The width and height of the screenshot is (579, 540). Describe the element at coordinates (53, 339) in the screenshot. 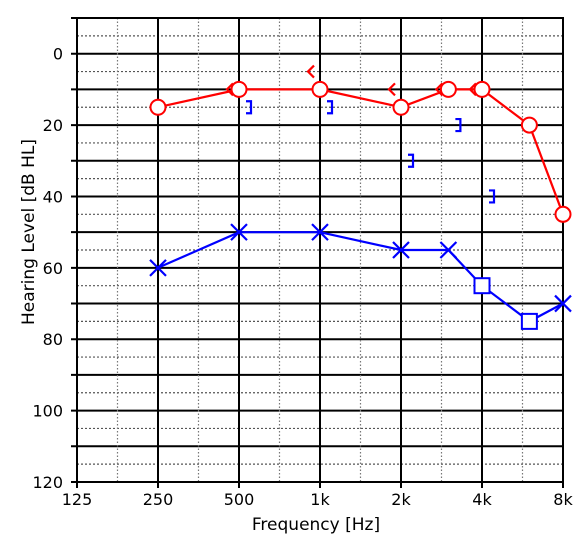

I see `y-tick-label: 80` at that location.